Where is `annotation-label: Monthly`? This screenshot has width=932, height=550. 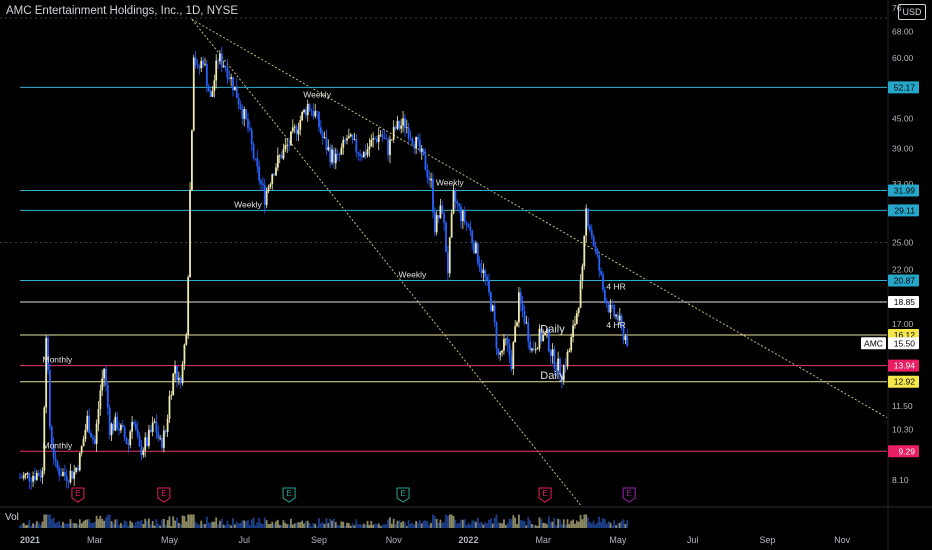 annotation-label: Monthly is located at coordinates (57, 445).